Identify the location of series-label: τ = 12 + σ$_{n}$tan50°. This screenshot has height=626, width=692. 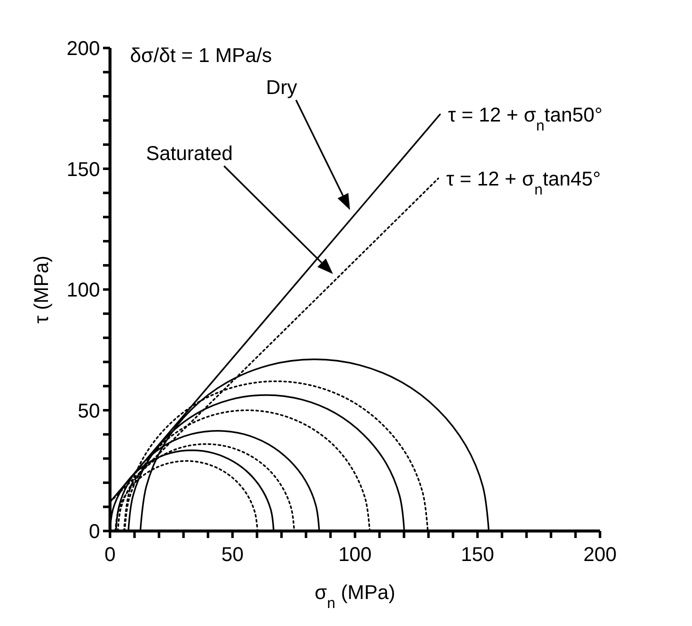
(525, 119).